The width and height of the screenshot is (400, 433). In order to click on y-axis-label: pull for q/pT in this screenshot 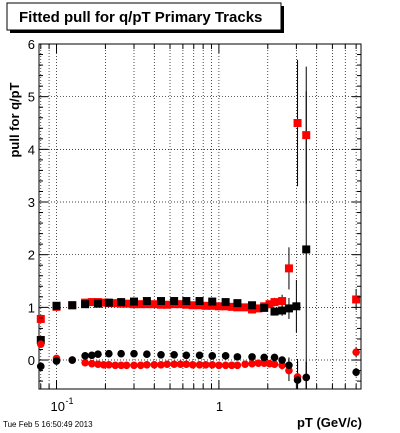, I will do `click(14, 119)`.